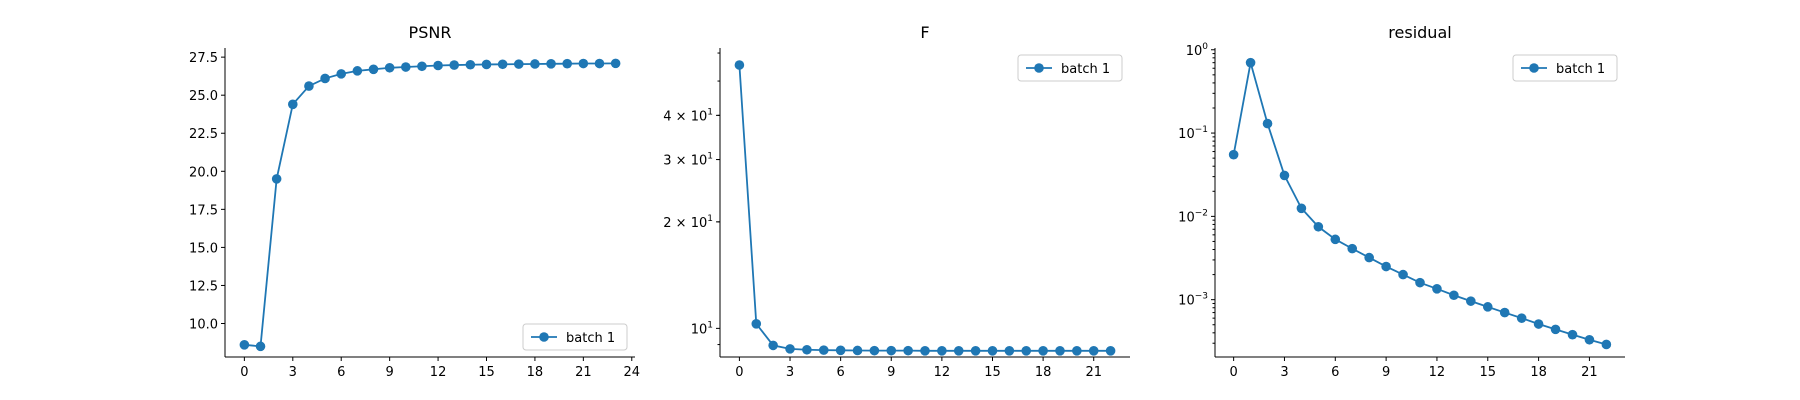 The image size is (1800, 400). What do you see at coordinates (1197, 50) in the screenshot?
I see `y-tick-label: 10⁰` at bounding box center [1197, 50].